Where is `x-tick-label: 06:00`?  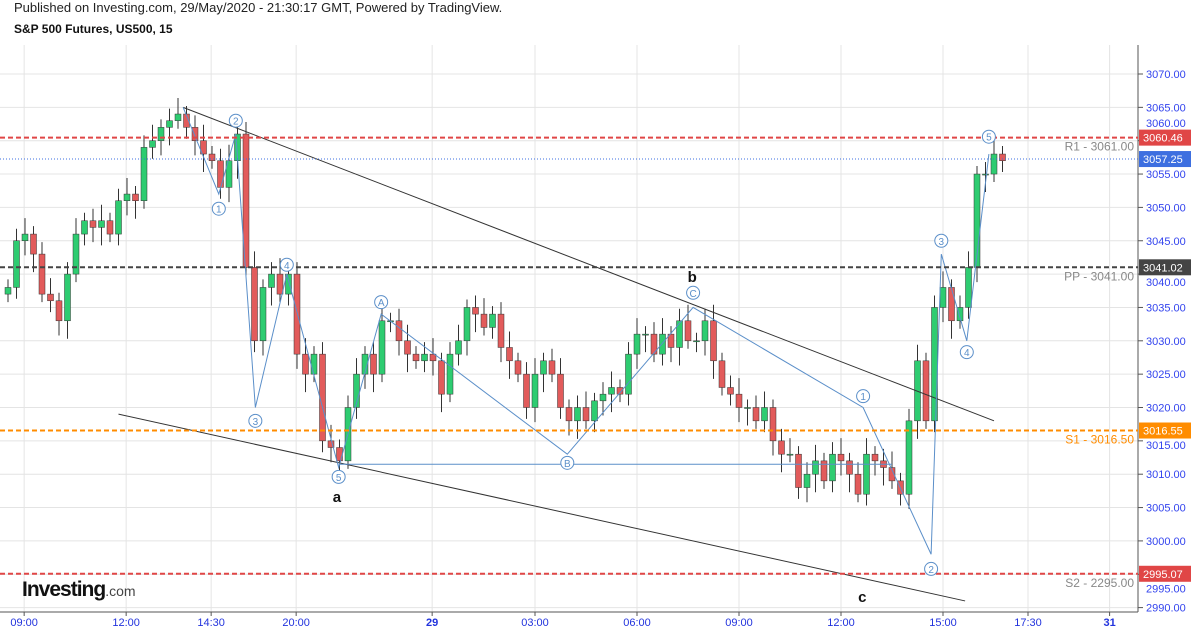
x-tick-label: 06:00 is located at coordinates (637, 623).